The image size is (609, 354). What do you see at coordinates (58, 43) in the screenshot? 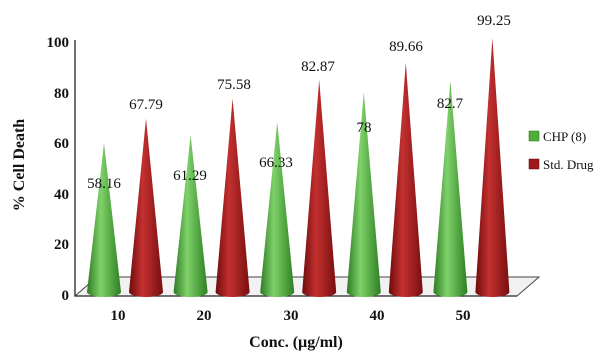
I see `y-tick-label: 100` at bounding box center [58, 43].